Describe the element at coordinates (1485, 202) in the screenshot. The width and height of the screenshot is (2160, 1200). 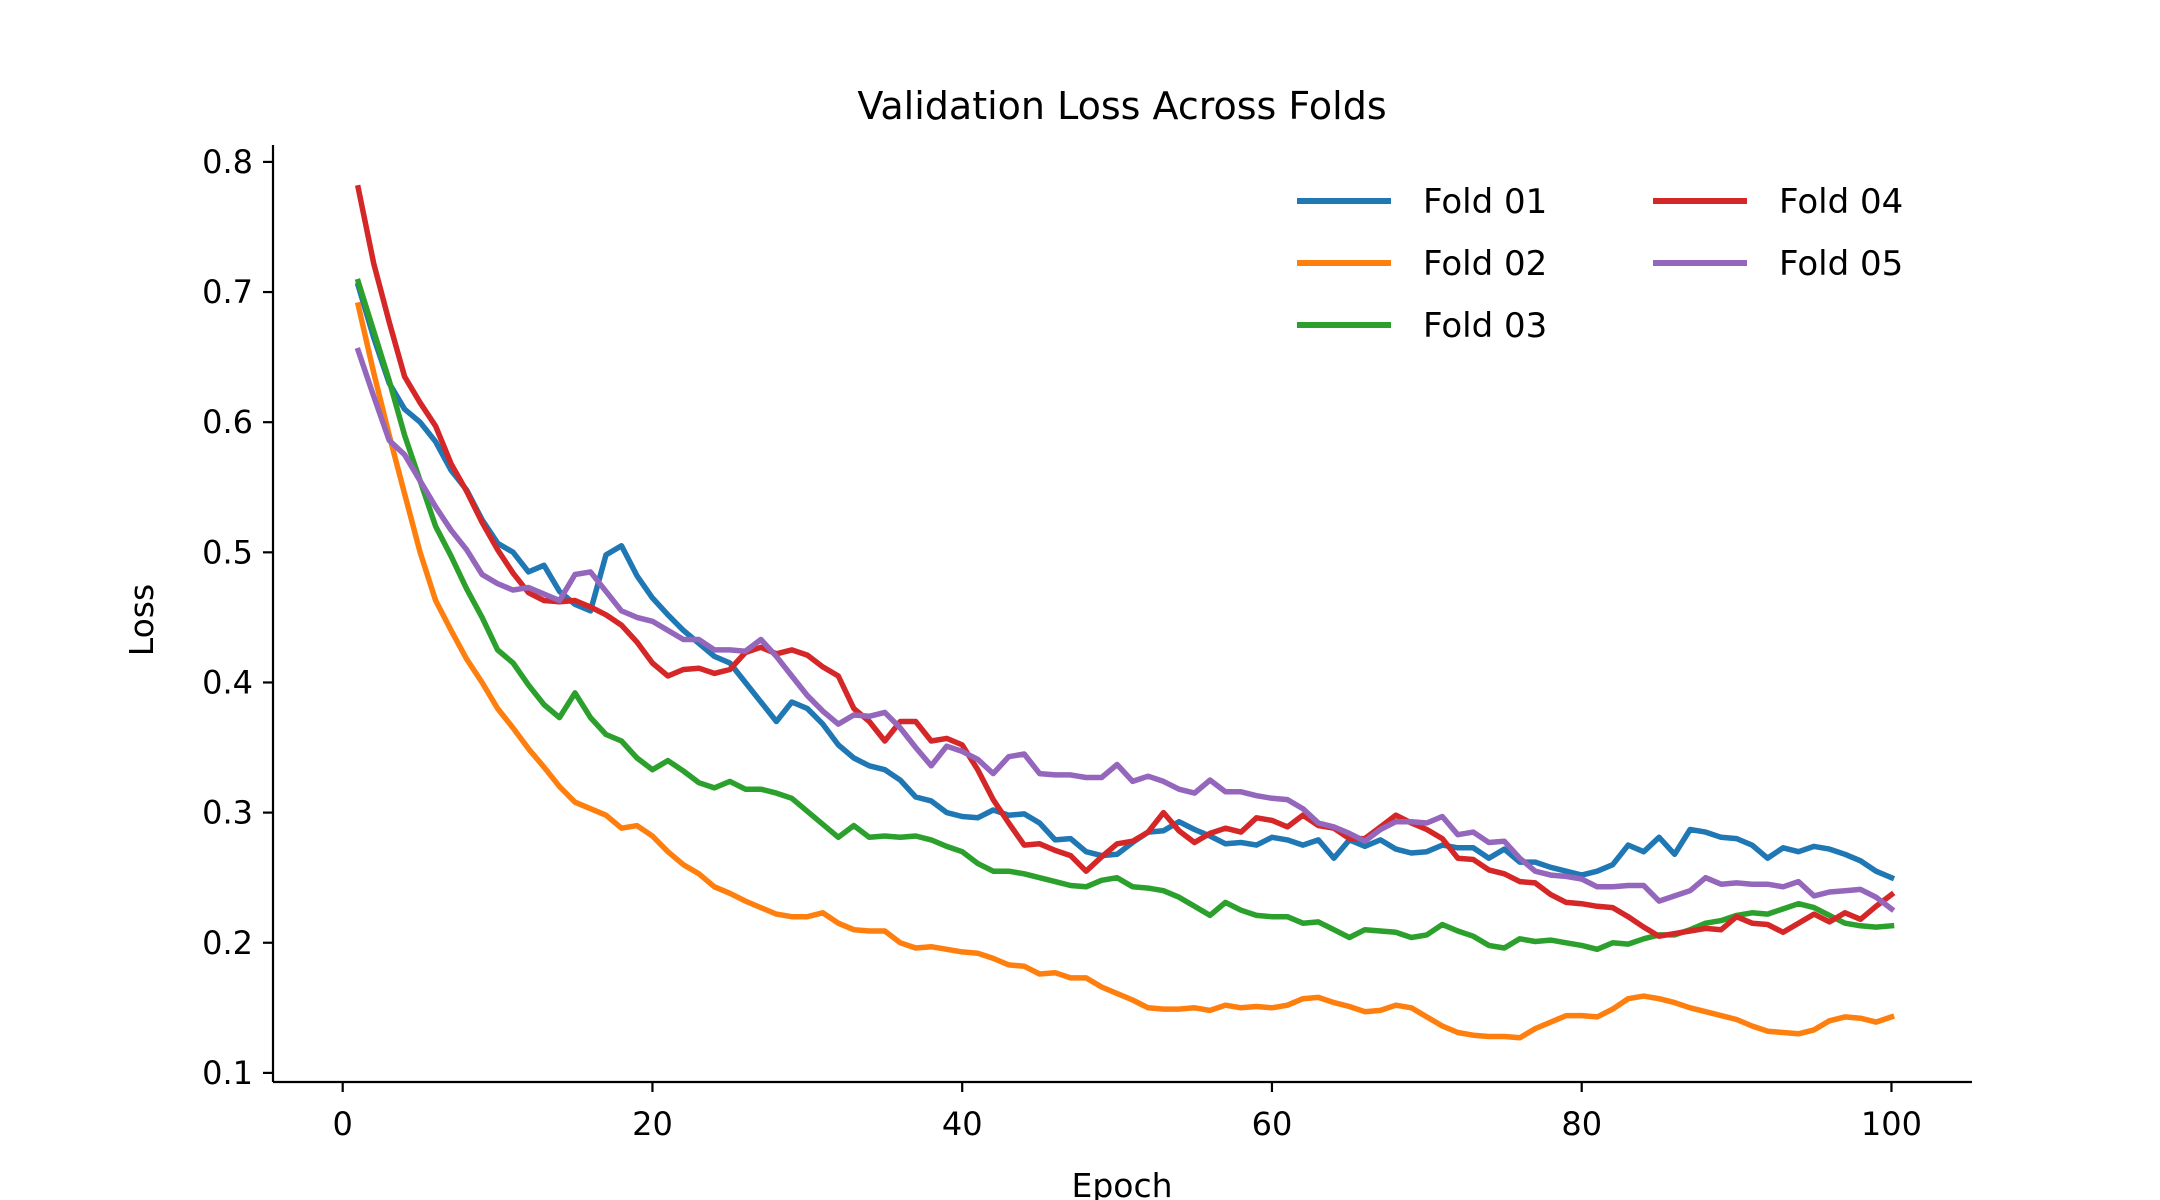
I see `legend-label-fold-01: Fold 01` at that location.